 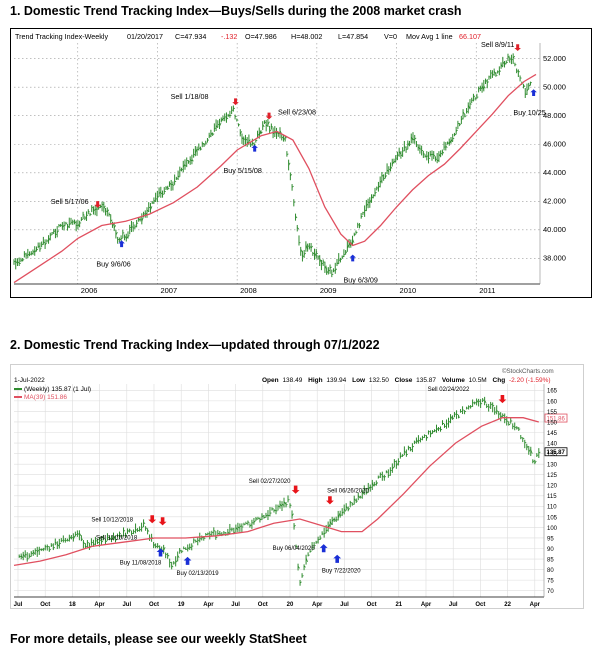 I want to click on chart1-x-tick-label: 2006, so click(x=89, y=290).